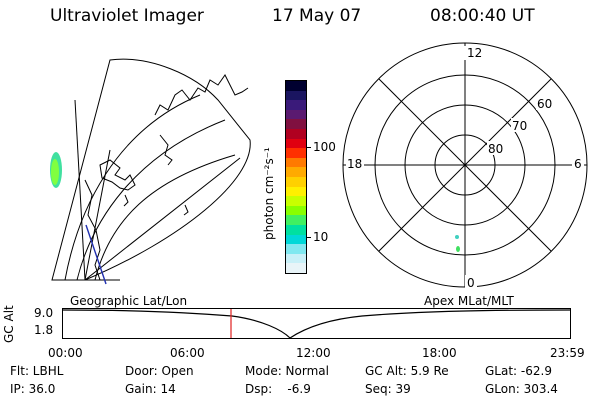 The image size is (600, 400). I want to click on timeline-ytick-top: 9.0, so click(44, 313).